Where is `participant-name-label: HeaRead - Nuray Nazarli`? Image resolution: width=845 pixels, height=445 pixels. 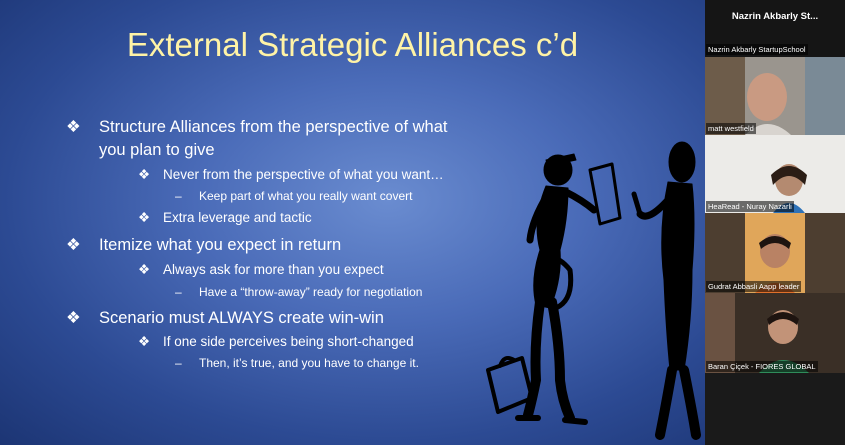 participant-name-label: HeaRead - Nuray Nazarli is located at coordinates (750, 206).